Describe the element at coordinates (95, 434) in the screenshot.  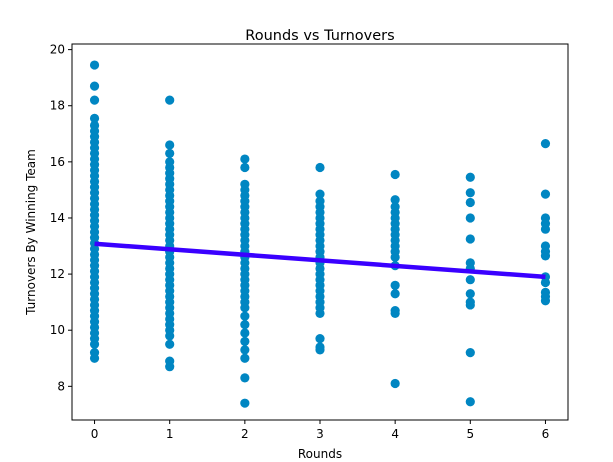
I see `x-tick-label: 0` at that location.